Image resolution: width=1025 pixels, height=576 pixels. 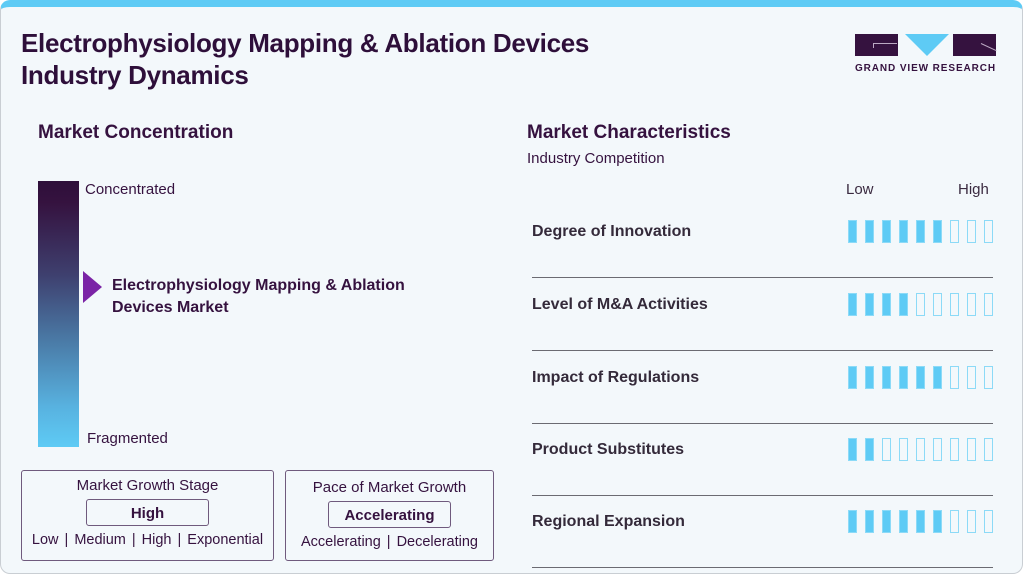 I want to click on logo-g-block-icon, so click(x=876, y=45).